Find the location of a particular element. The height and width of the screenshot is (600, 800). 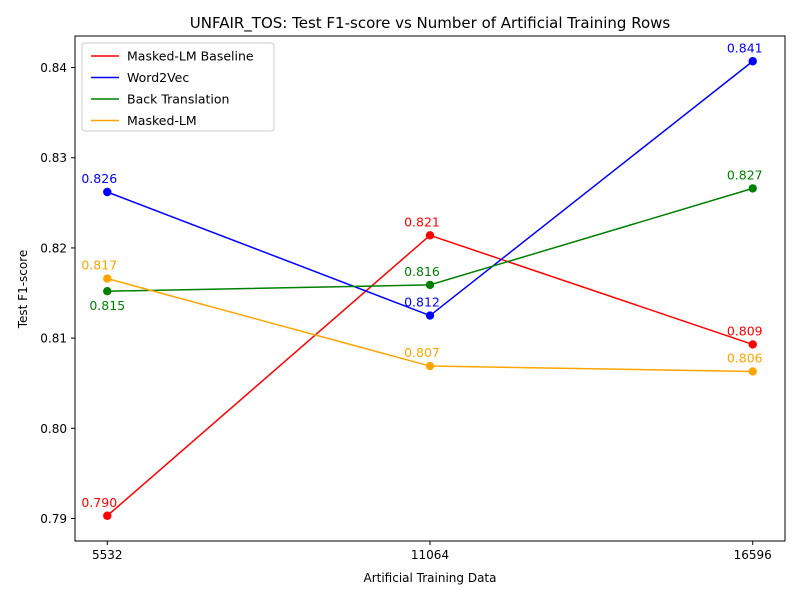

legend-label: Masked-LM is located at coordinates (162, 120).